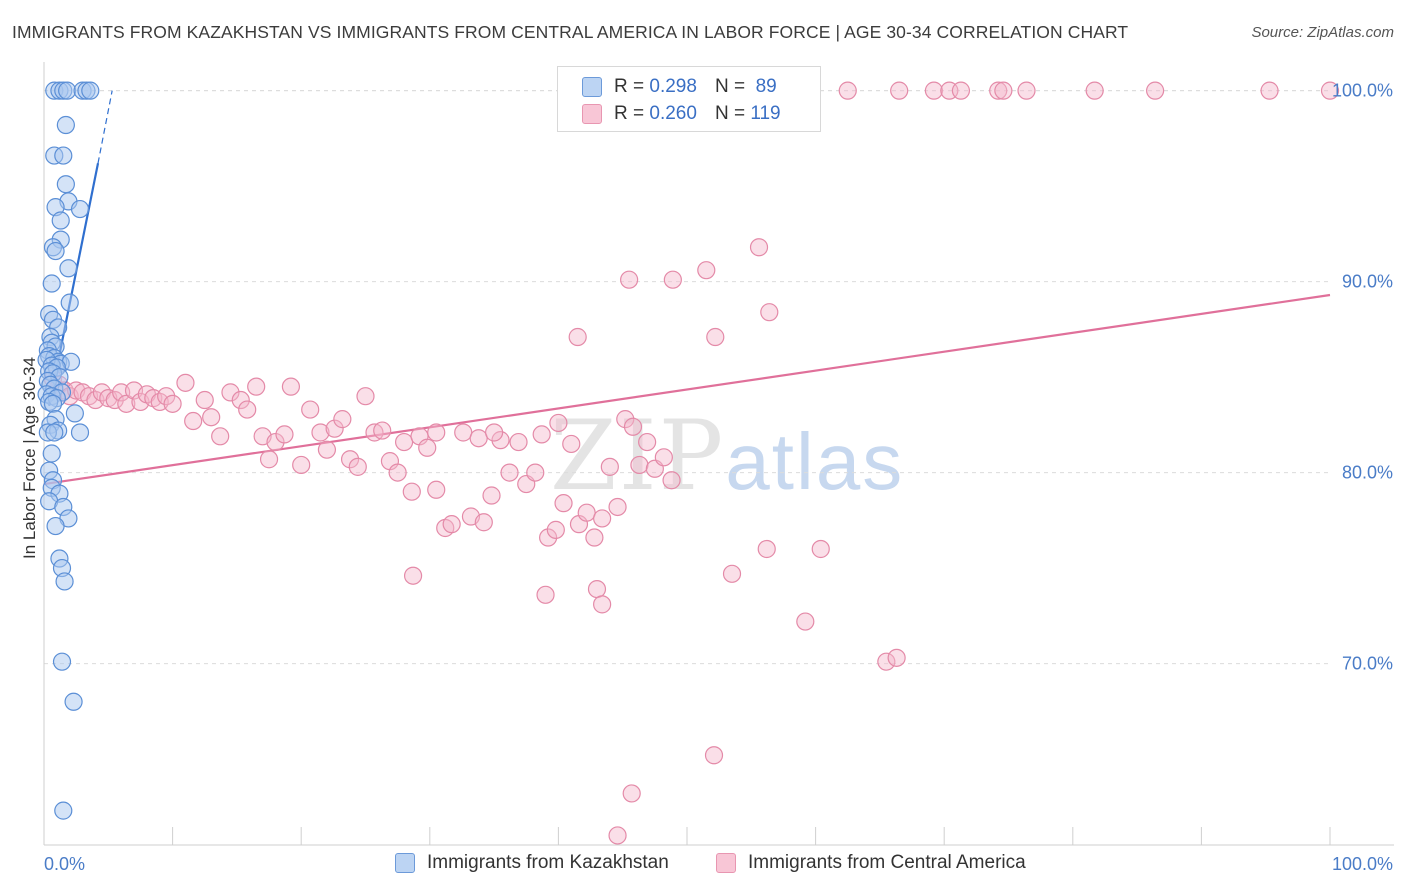 This screenshot has height=892, width=1406. I want to click on y-tick-label: 90.0%, so click(1367, 282).